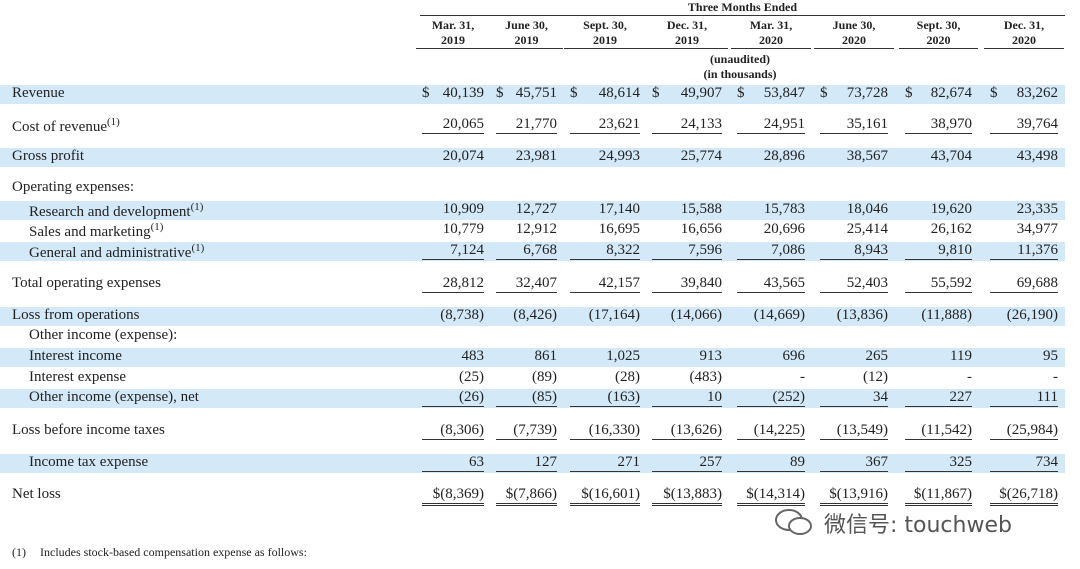 This screenshot has width=1080, height=569. Describe the element at coordinates (453, 398) in the screenshot. I see `value-cell: (26)` at that location.